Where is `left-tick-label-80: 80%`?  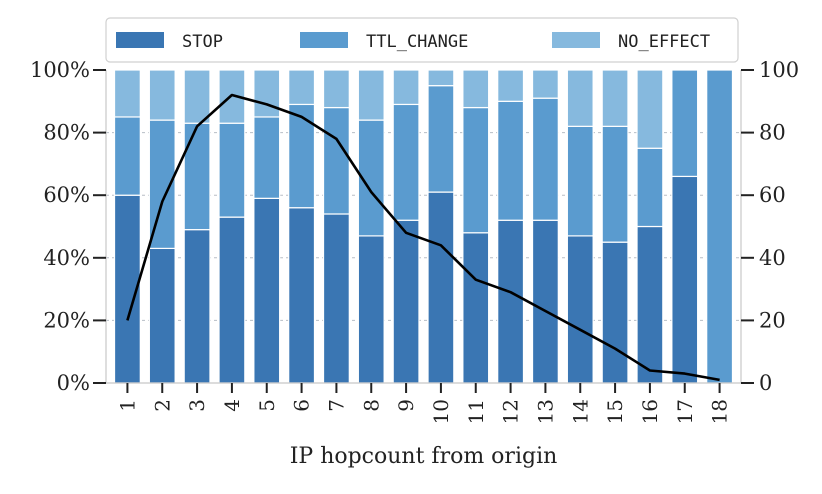 left-tick-label-80: 80% is located at coordinates (66, 133).